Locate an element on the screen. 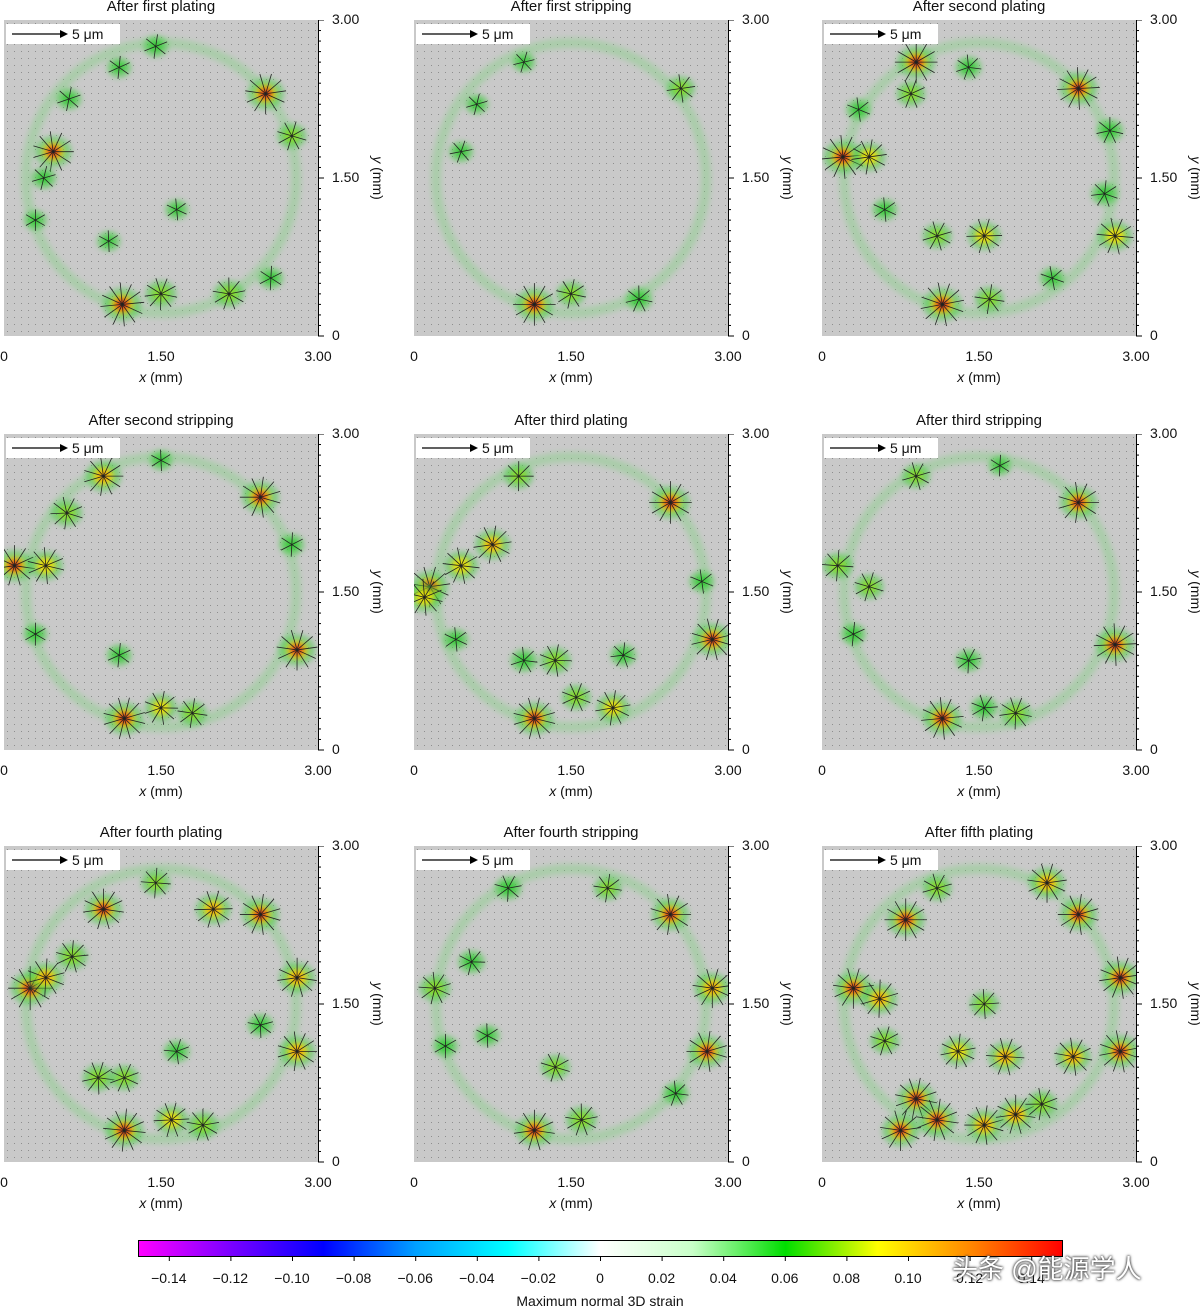 The height and width of the screenshot is (1309, 1200). colorbar-tick-label: −0.14 is located at coordinates (168, 1278).